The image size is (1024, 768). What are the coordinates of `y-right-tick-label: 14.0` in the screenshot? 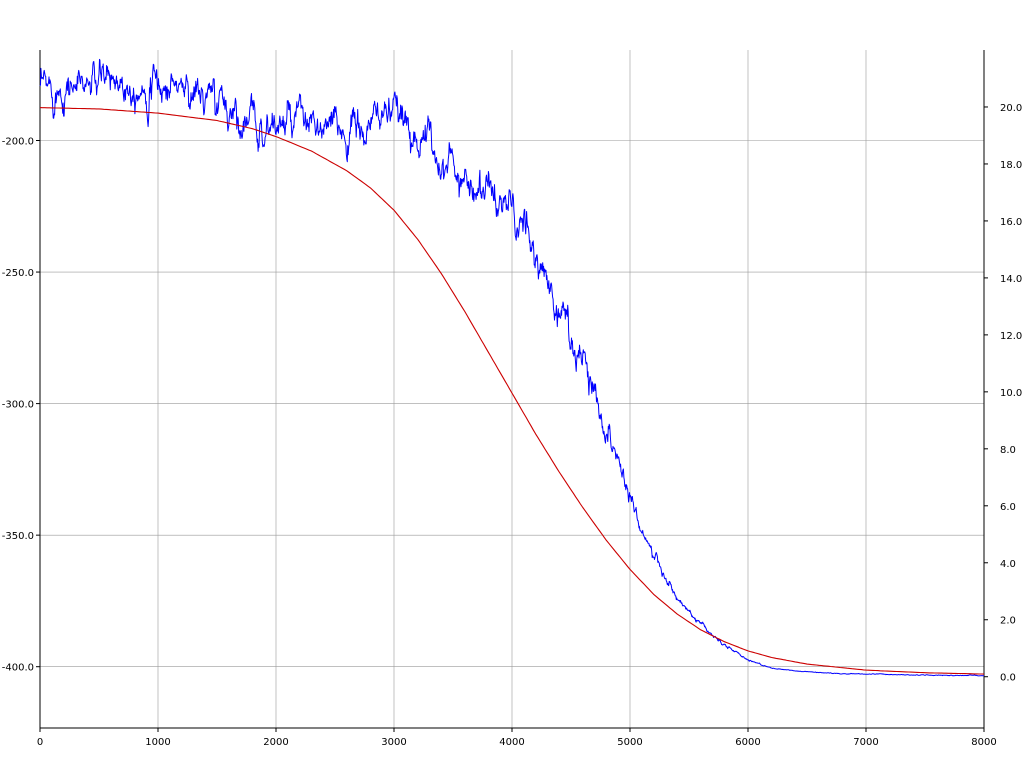 It's located at (1011, 279).